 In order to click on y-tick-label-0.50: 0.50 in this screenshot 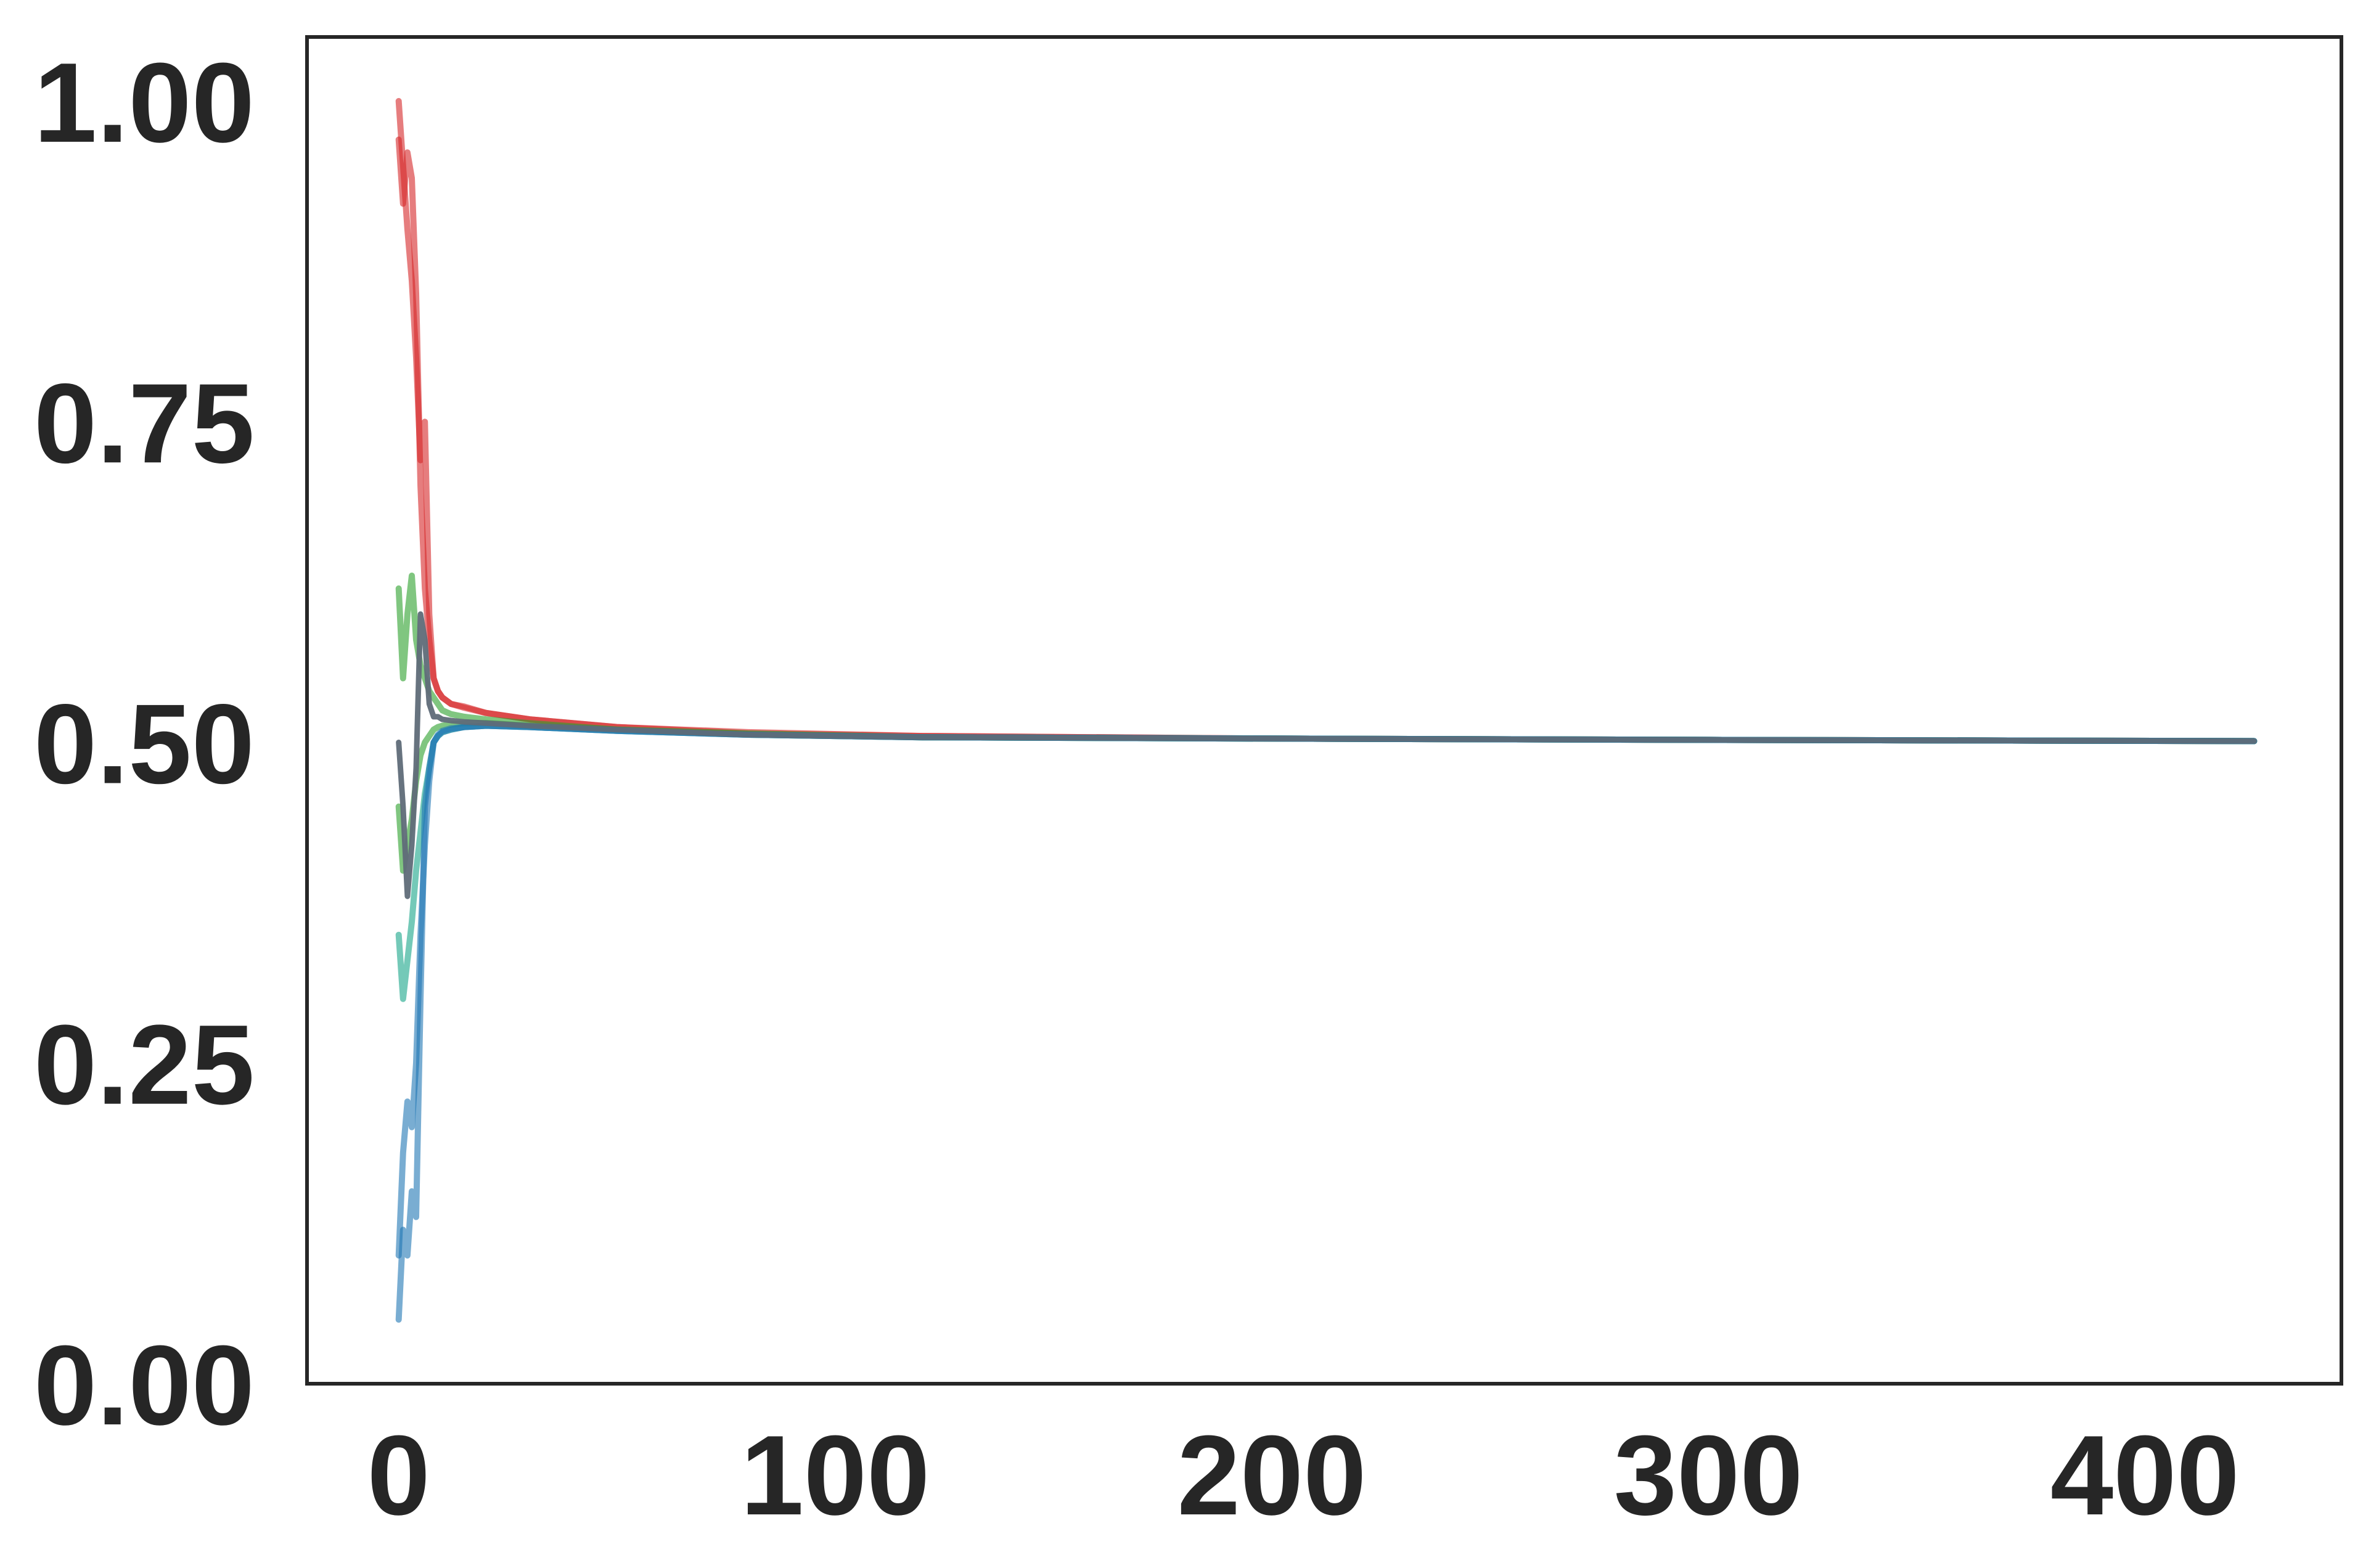, I will do `click(144, 743)`.